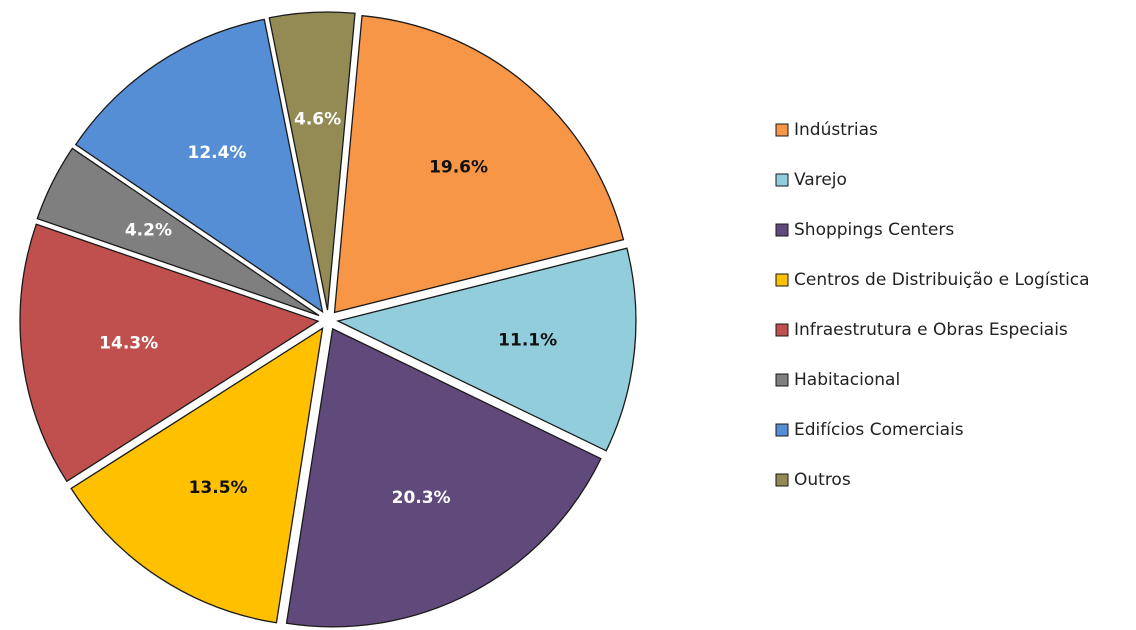  I want to click on data-label-edificios-comerciais: 12.4%, so click(216, 153).